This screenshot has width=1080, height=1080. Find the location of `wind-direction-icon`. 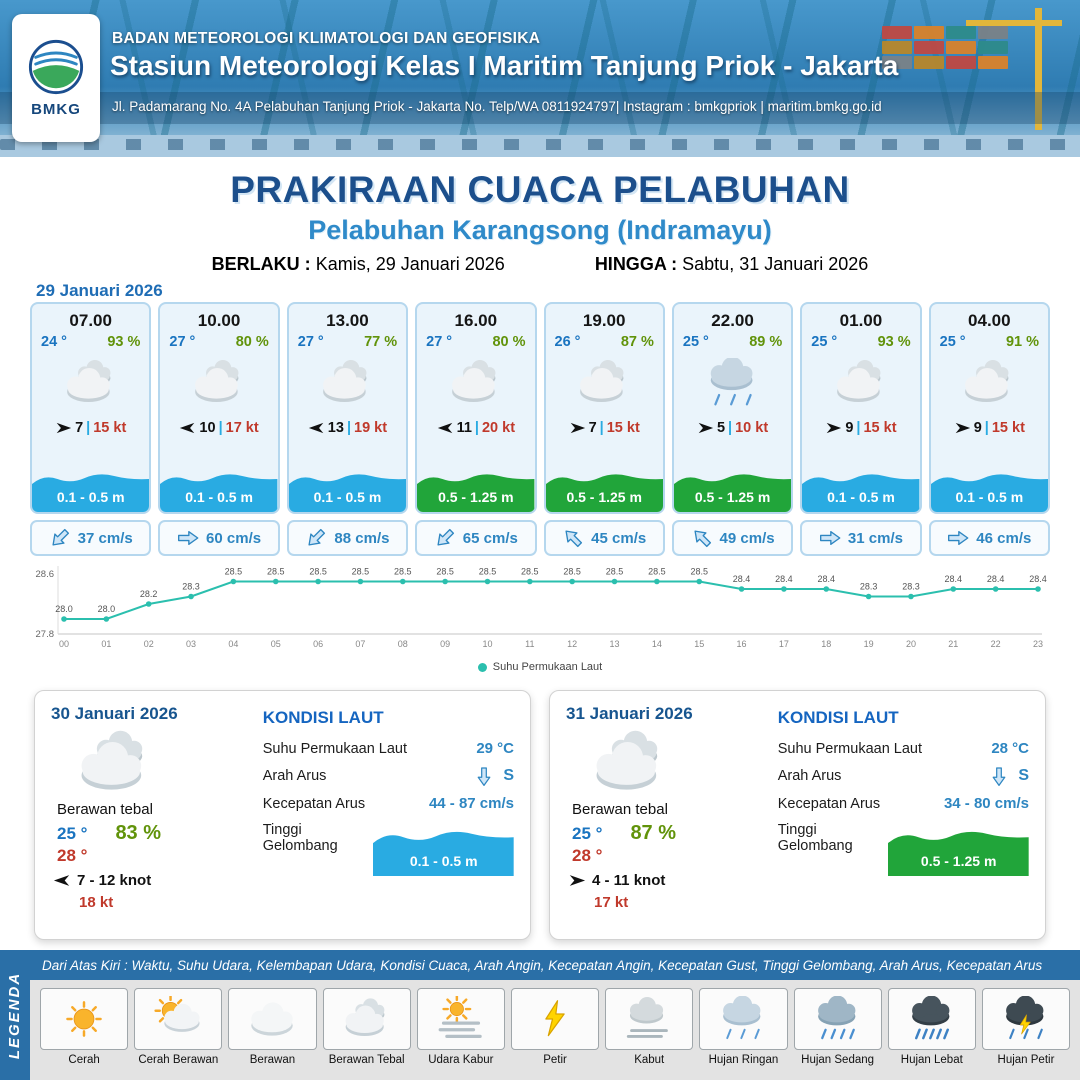

wind-direction-icon is located at coordinates (705, 428).